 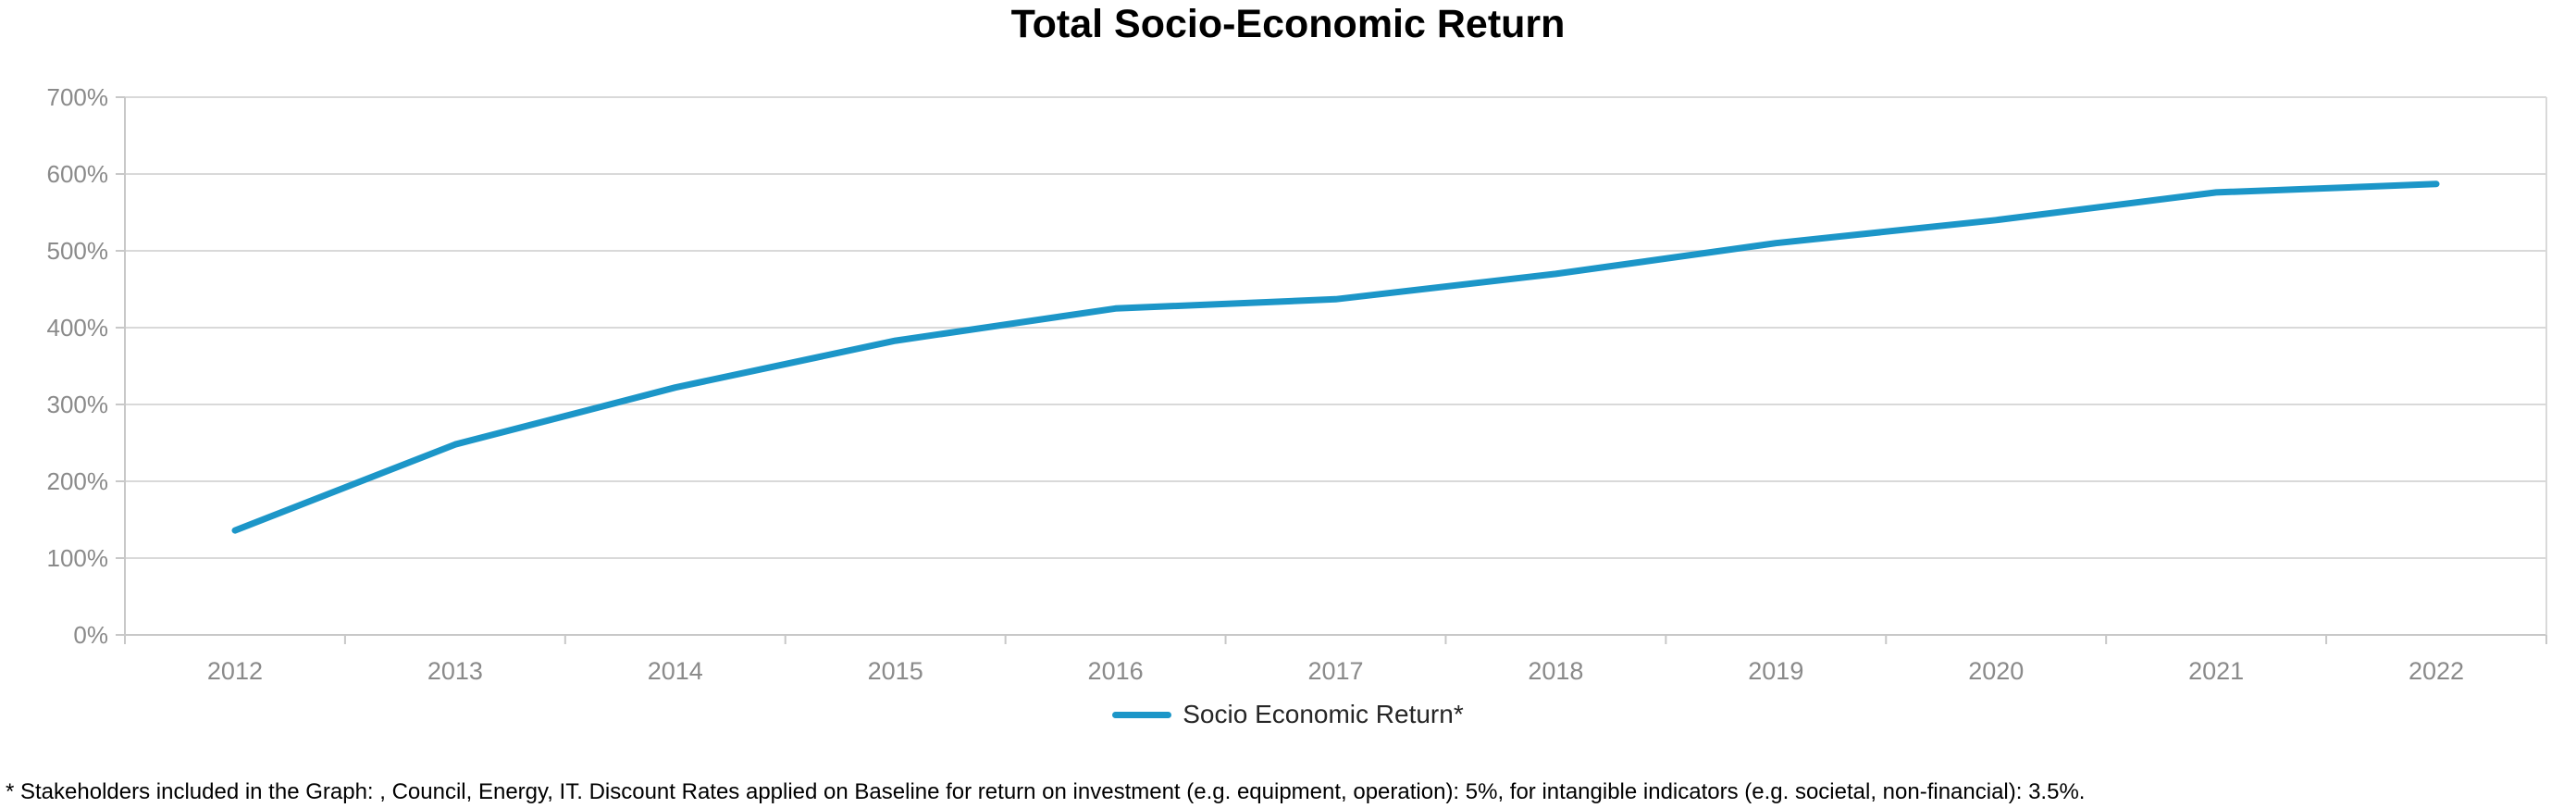 I want to click on x-axis-label: 2016, so click(x=1116, y=671).